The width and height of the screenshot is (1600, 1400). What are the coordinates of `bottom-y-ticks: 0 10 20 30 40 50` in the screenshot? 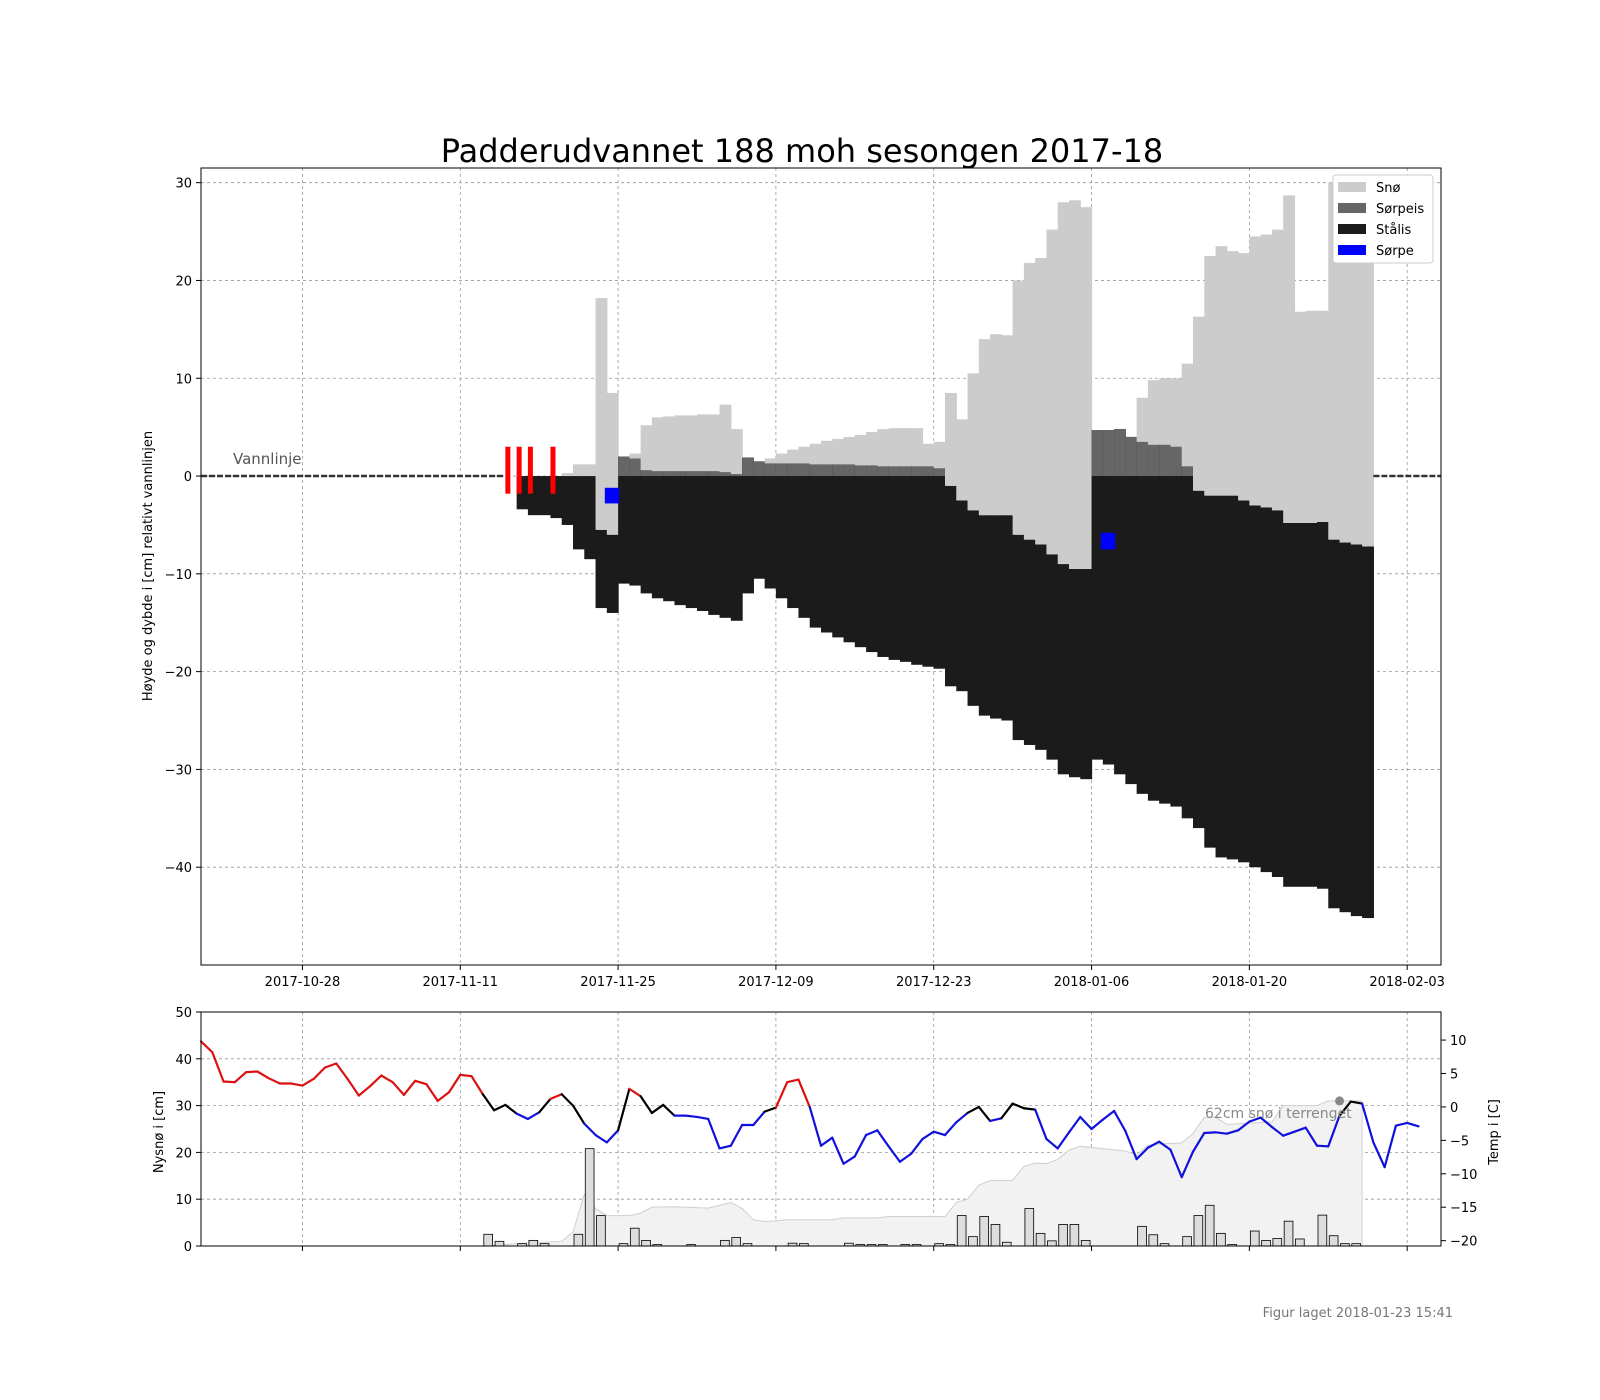 It's located at (188, 1130).